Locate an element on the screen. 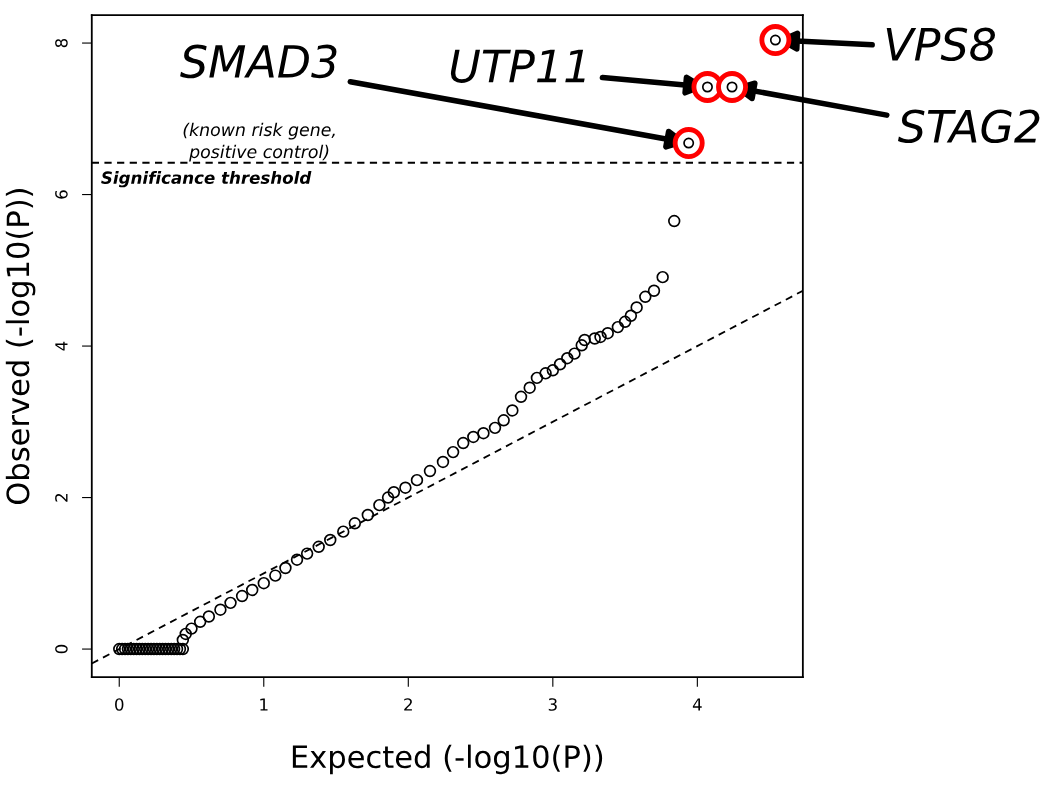 The height and width of the screenshot is (791, 1055). y-axis-title: Observed (-log10(P)) is located at coordinates (20, 347).